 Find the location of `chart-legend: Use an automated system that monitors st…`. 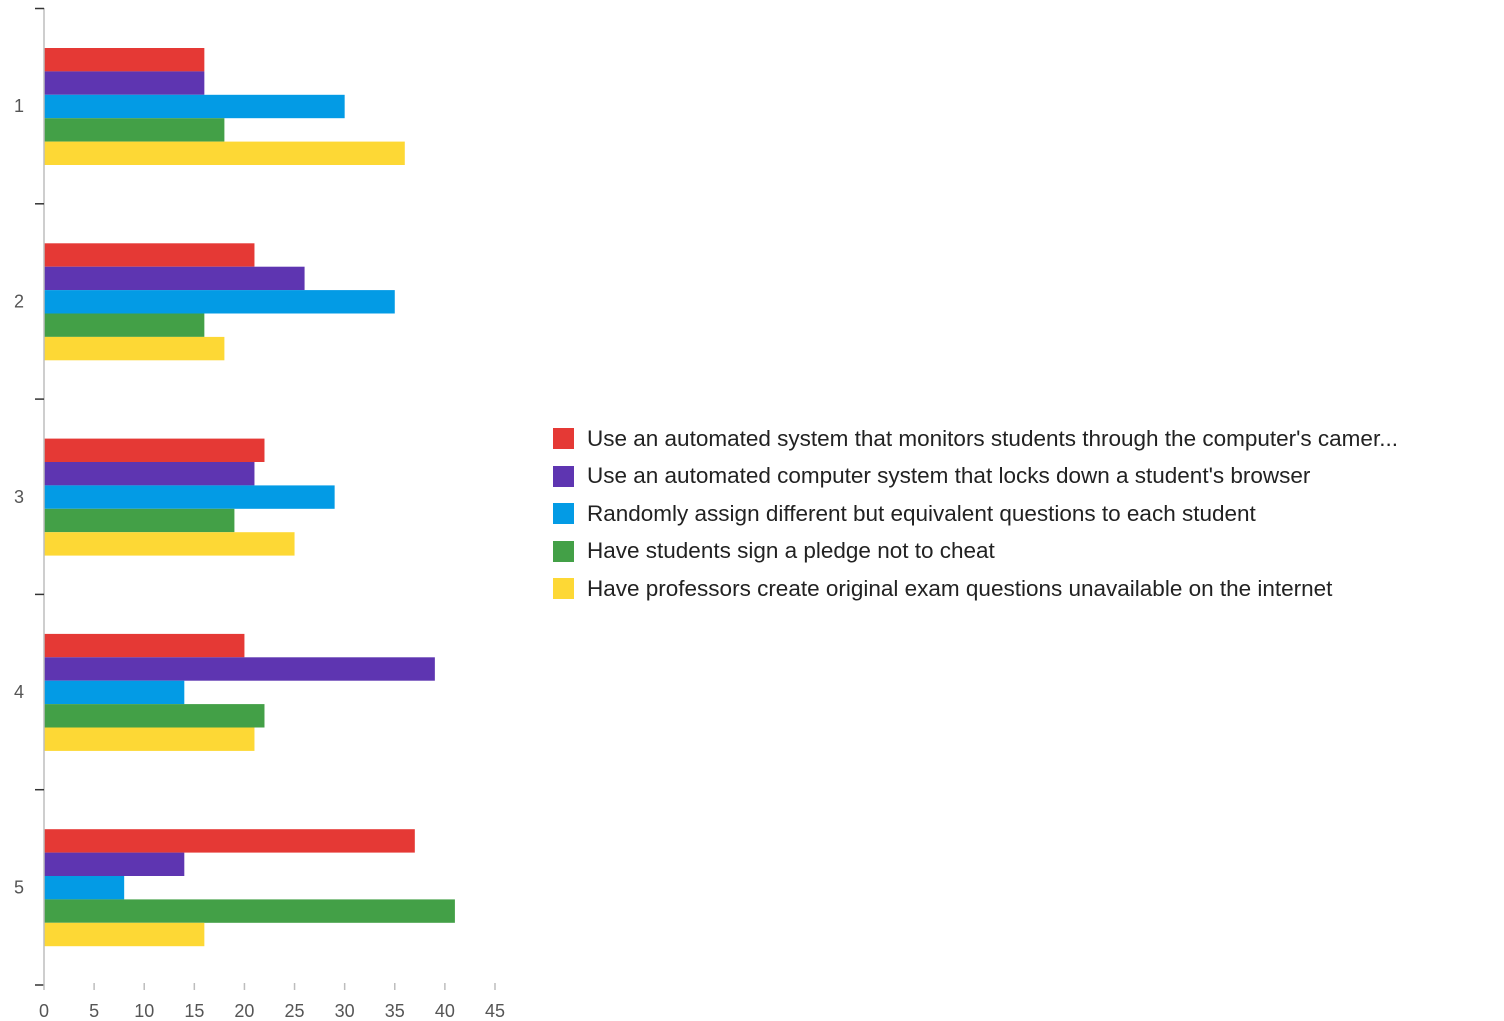

chart-legend: Use an automated system that monitors st… is located at coordinates (975, 514).